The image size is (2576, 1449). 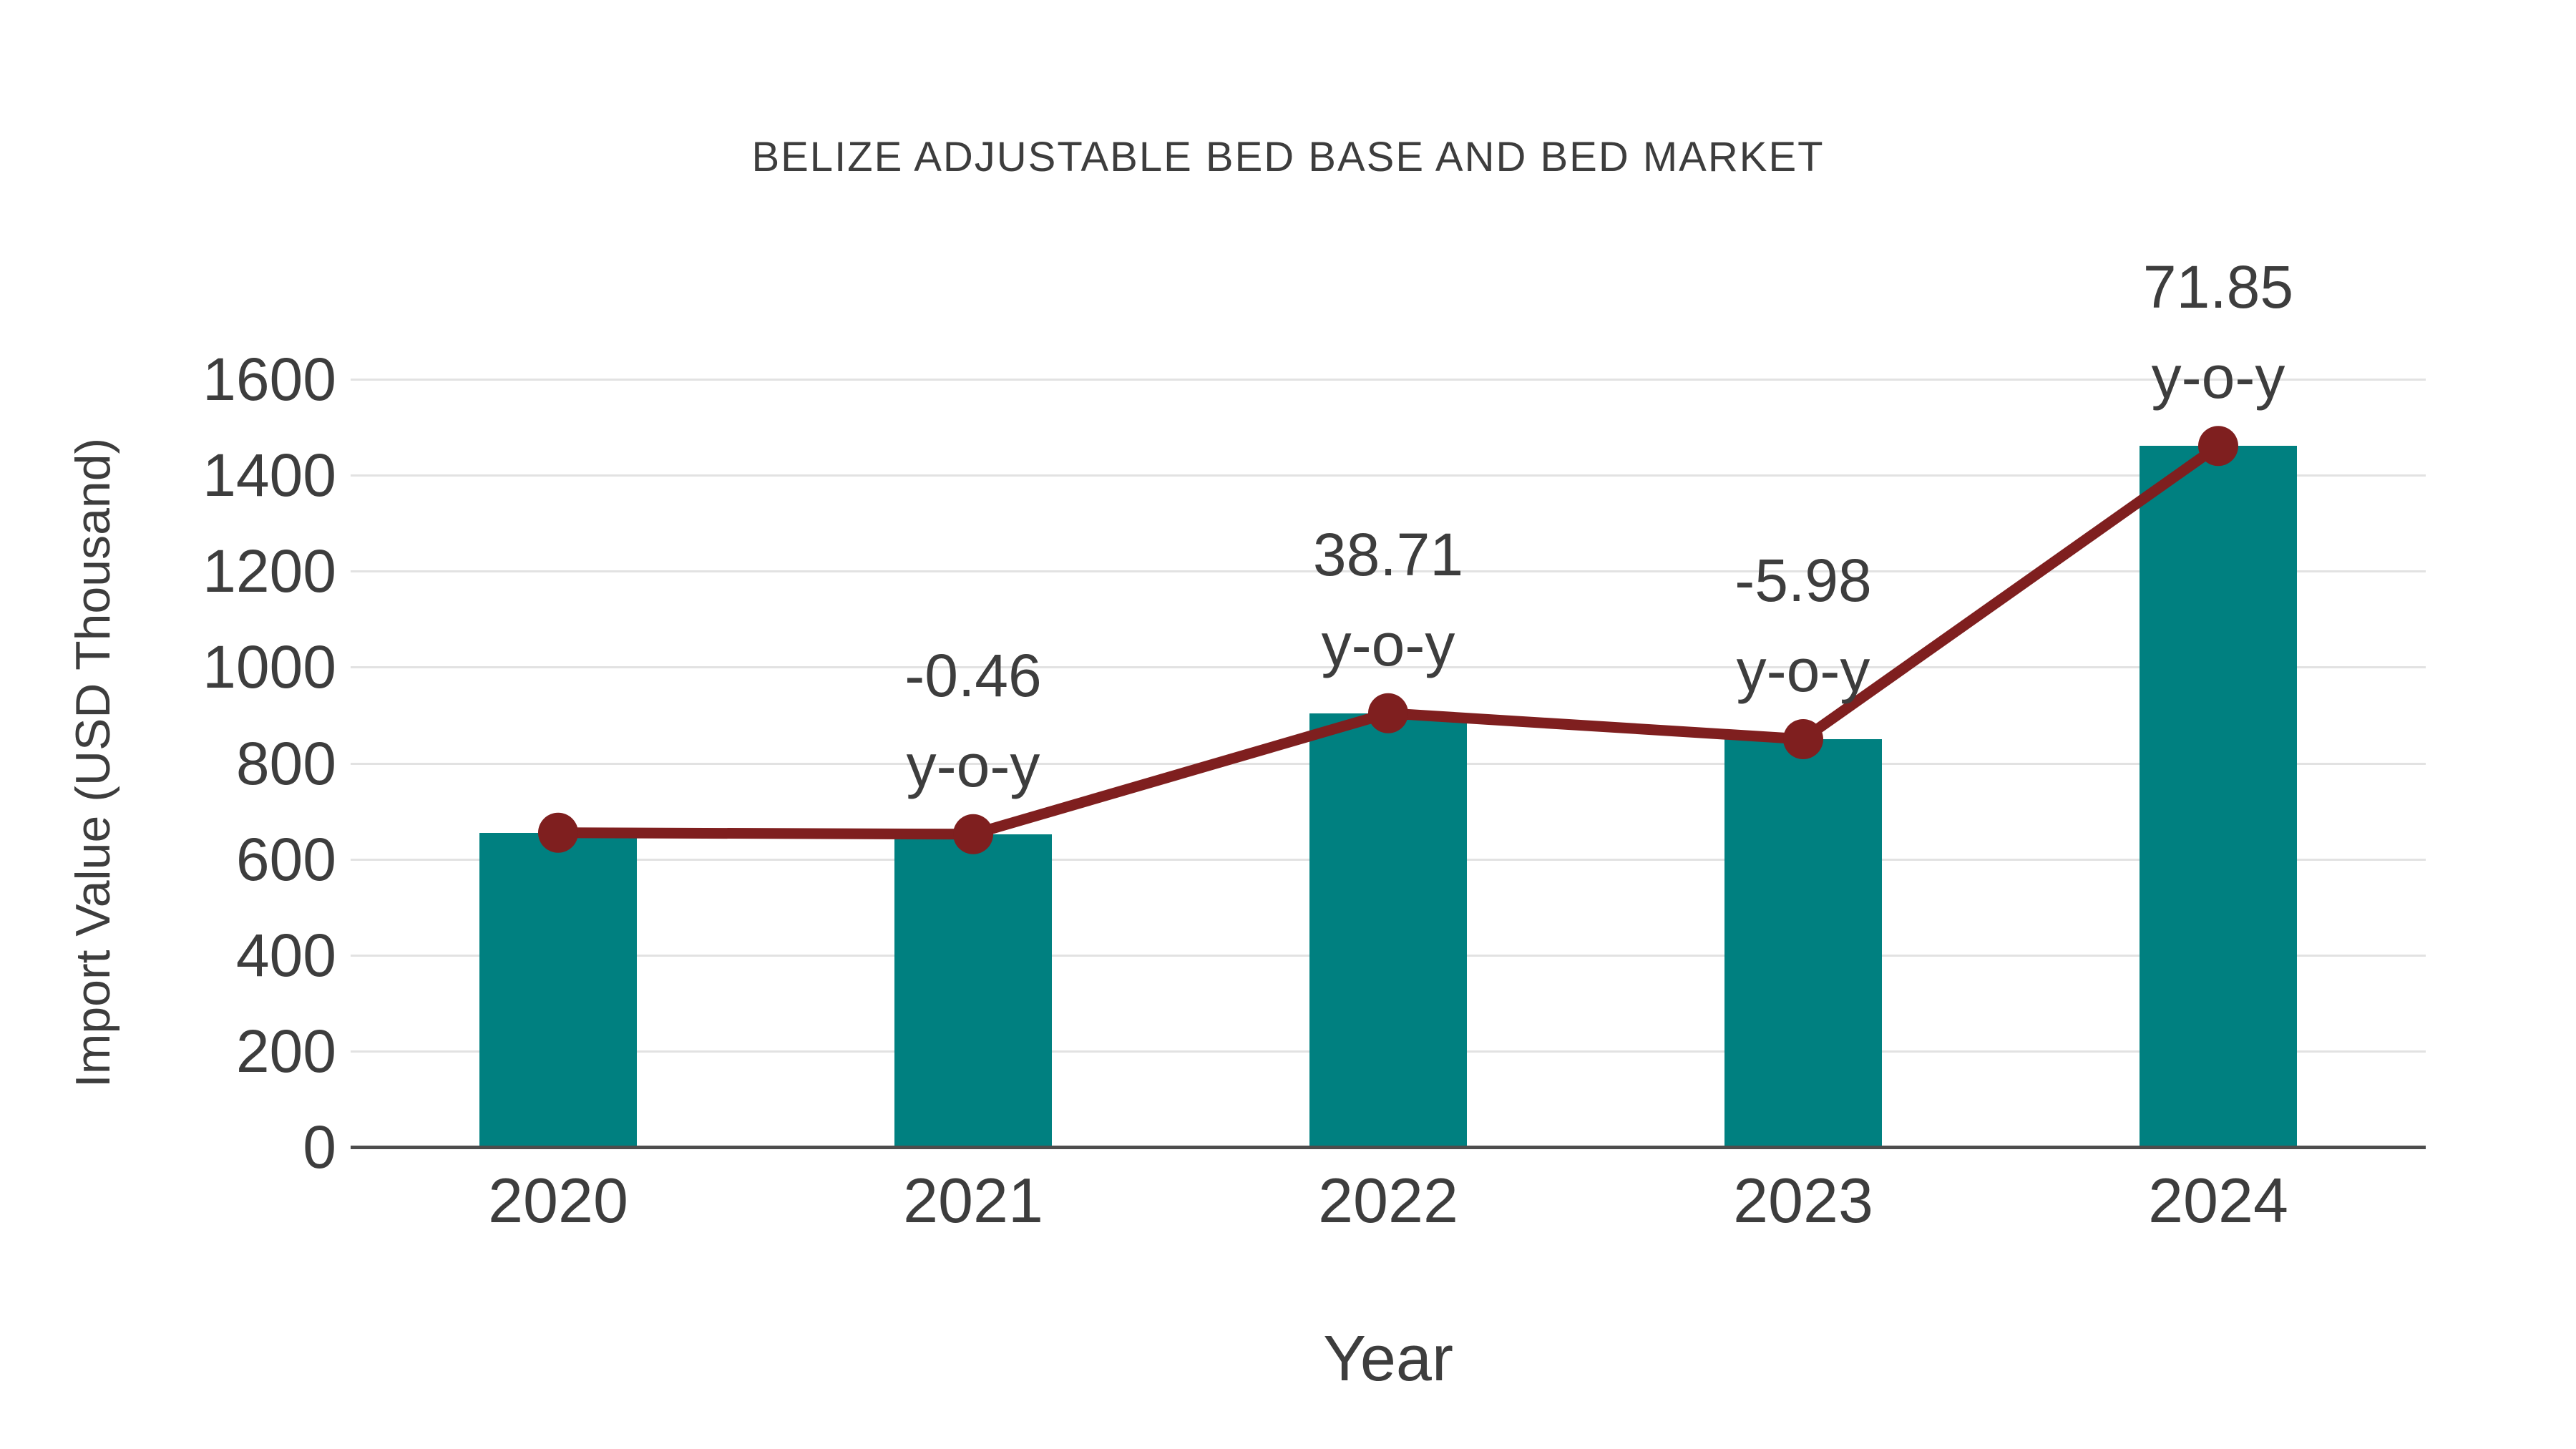 What do you see at coordinates (269, 475) in the screenshot?
I see `y-tick-label: 1400` at bounding box center [269, 475].